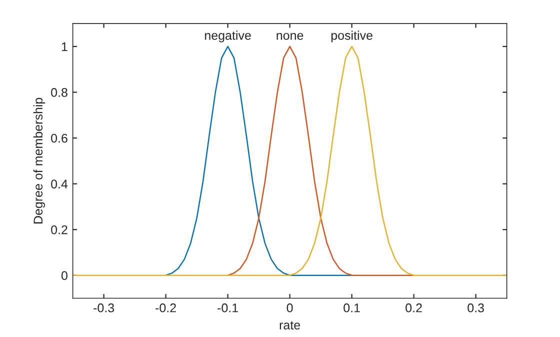 This screenshot has height=337, width=560. I want to click on x-tick-label: -0.2, so click(166, 307).